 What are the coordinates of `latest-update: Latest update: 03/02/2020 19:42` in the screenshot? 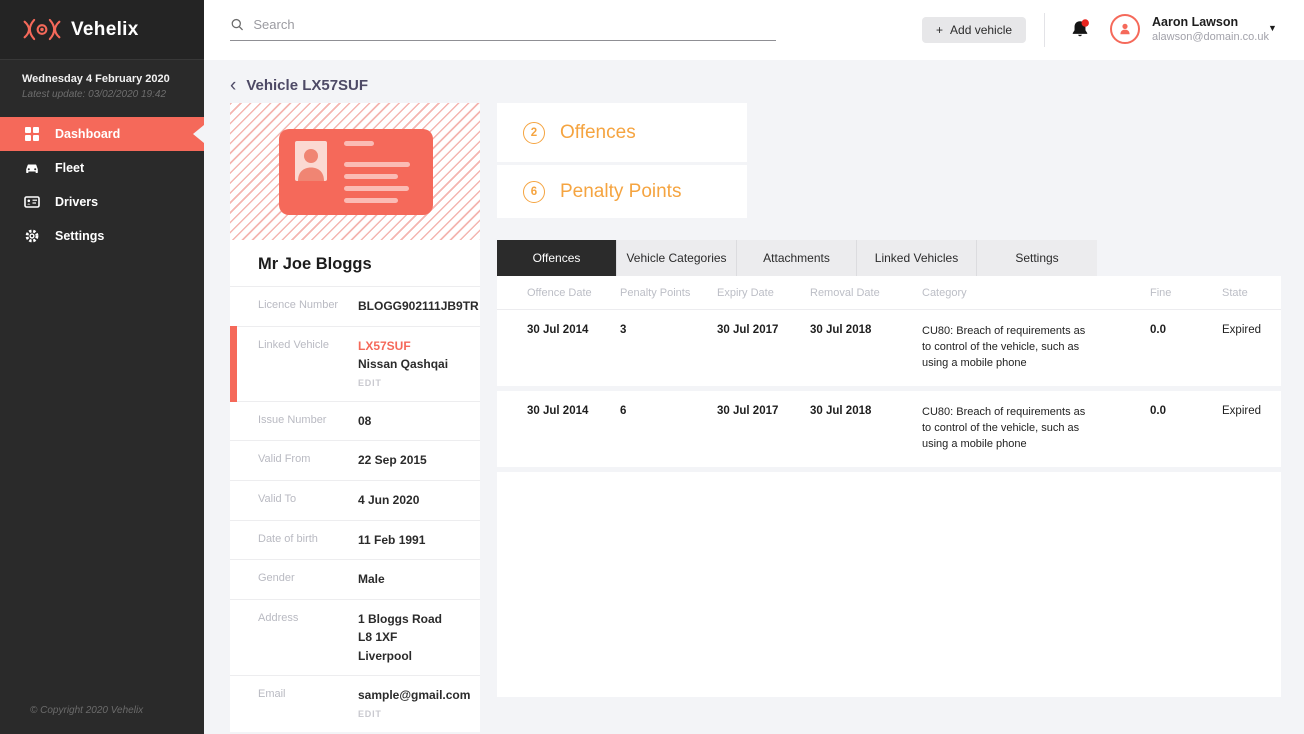 It's located at (94, 94).